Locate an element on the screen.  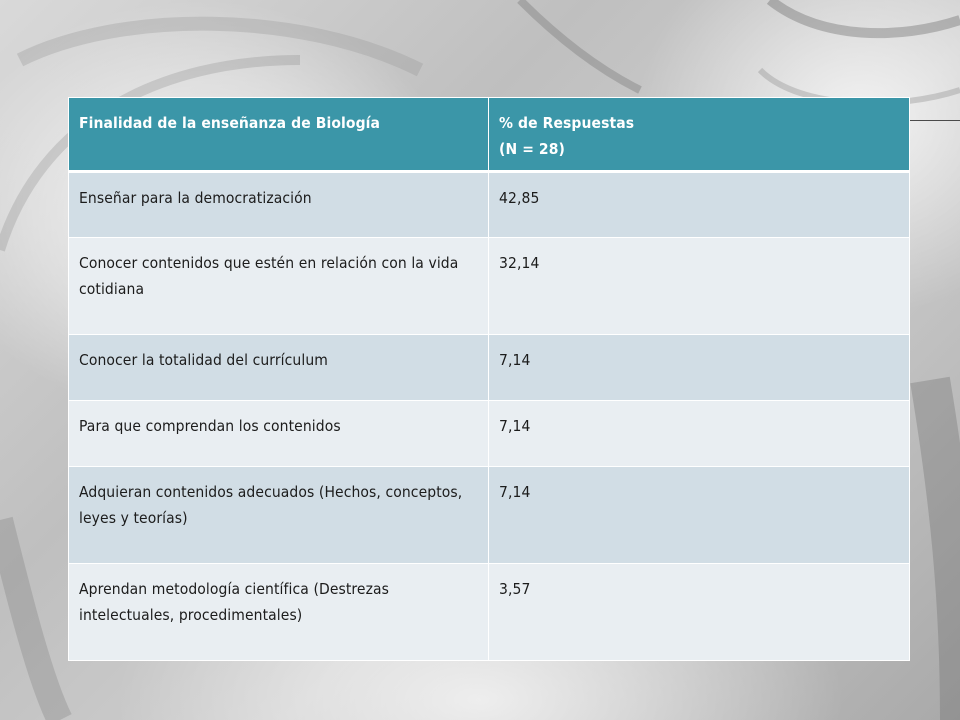
table-row: Conocer la totalidad del currículum 7,14 is located at coordinates (489, 367).